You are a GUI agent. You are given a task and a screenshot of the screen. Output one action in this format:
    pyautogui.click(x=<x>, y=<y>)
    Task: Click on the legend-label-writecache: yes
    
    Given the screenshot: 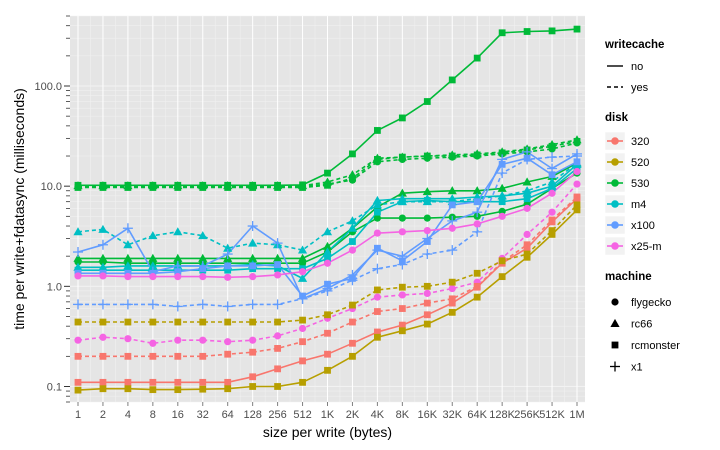 What is the action you would take?
    pyautogui.click(x=640, y=88)
    